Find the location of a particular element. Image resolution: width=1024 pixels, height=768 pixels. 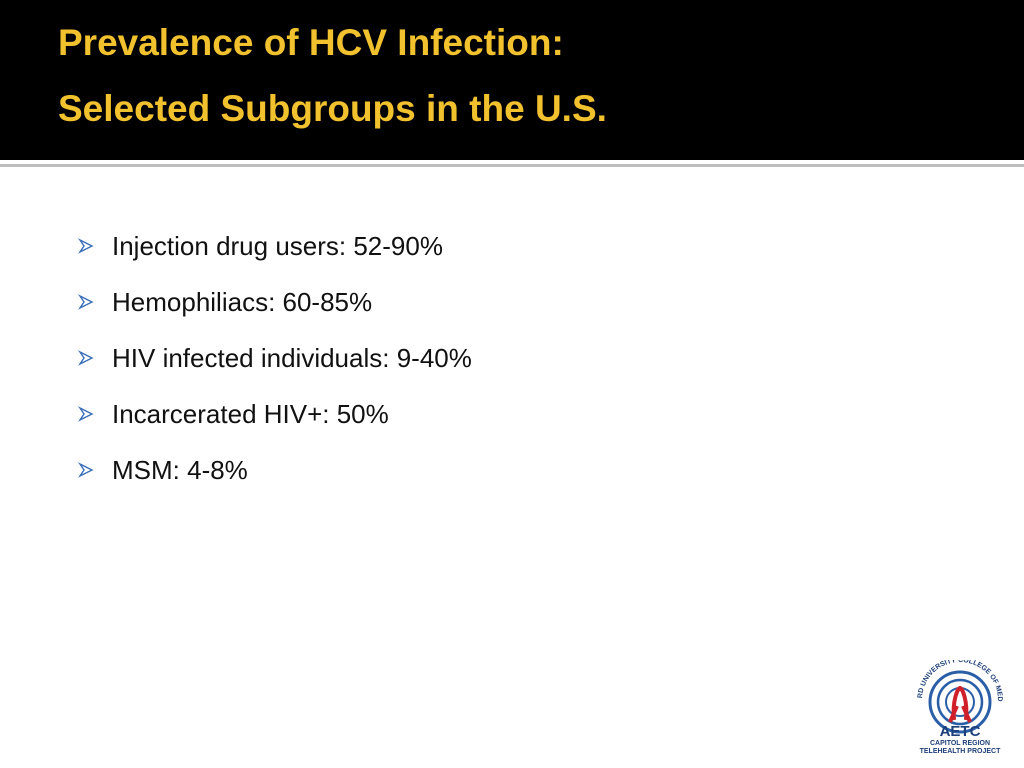

ribbon is located at coordinates (960, 704).